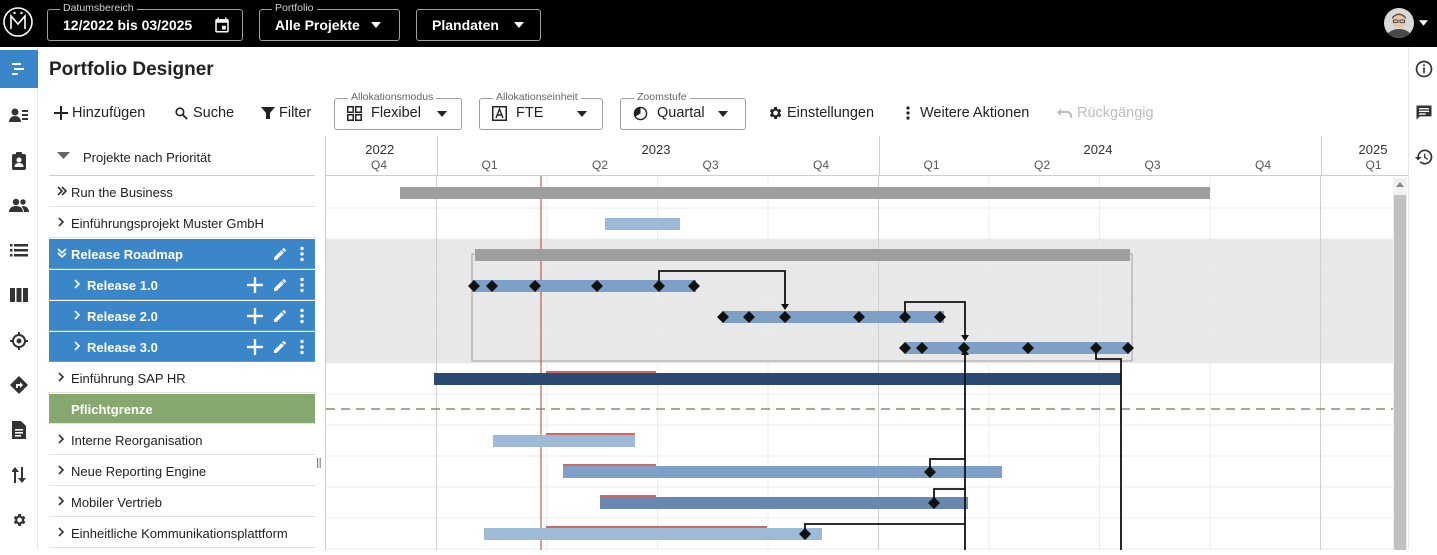  Describe the element at coordinates (286, 113) in the screenshot. I see `filter-button: Filter` at that location.